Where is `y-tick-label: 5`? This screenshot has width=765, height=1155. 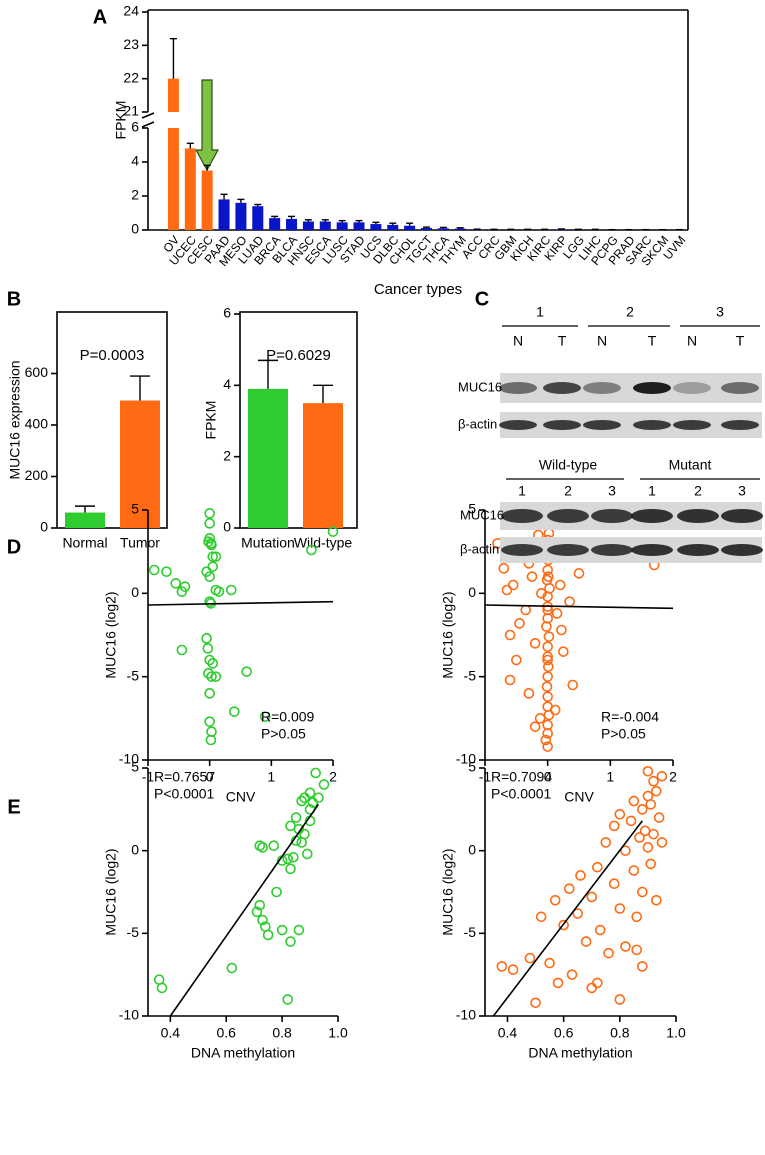 y-tick-label: 5 is located at coordinates (135, 767).